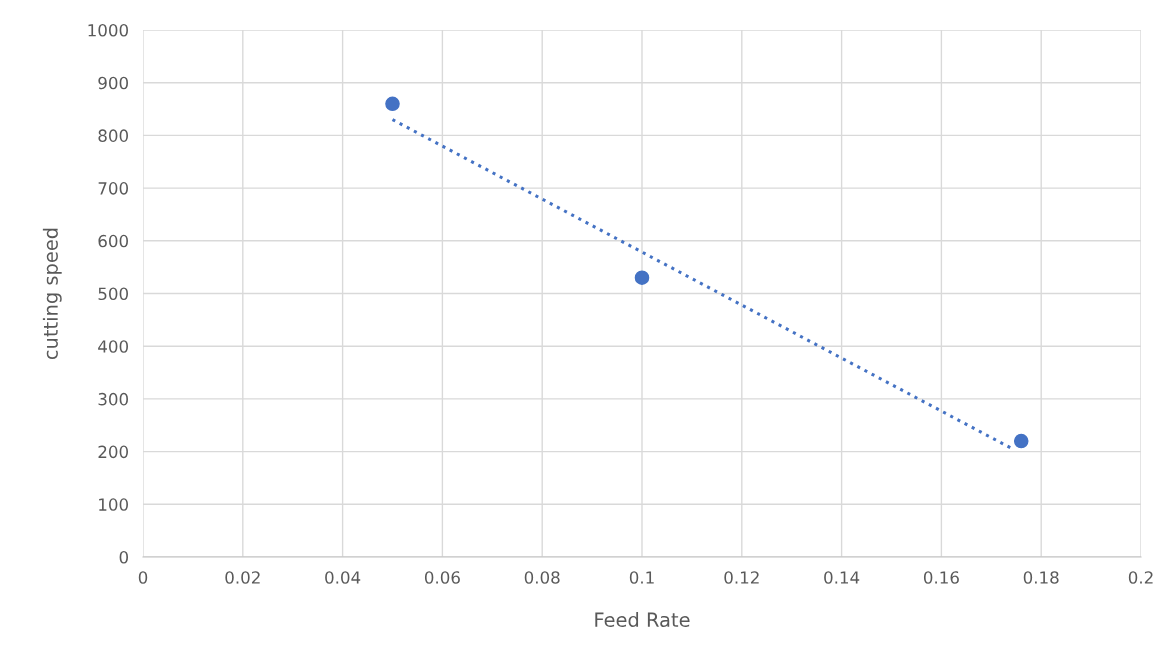  What do you see at coordinates (113, 399) in the screenshot?
I see `y-tick-label: 300` at bounding box center [113, 399].